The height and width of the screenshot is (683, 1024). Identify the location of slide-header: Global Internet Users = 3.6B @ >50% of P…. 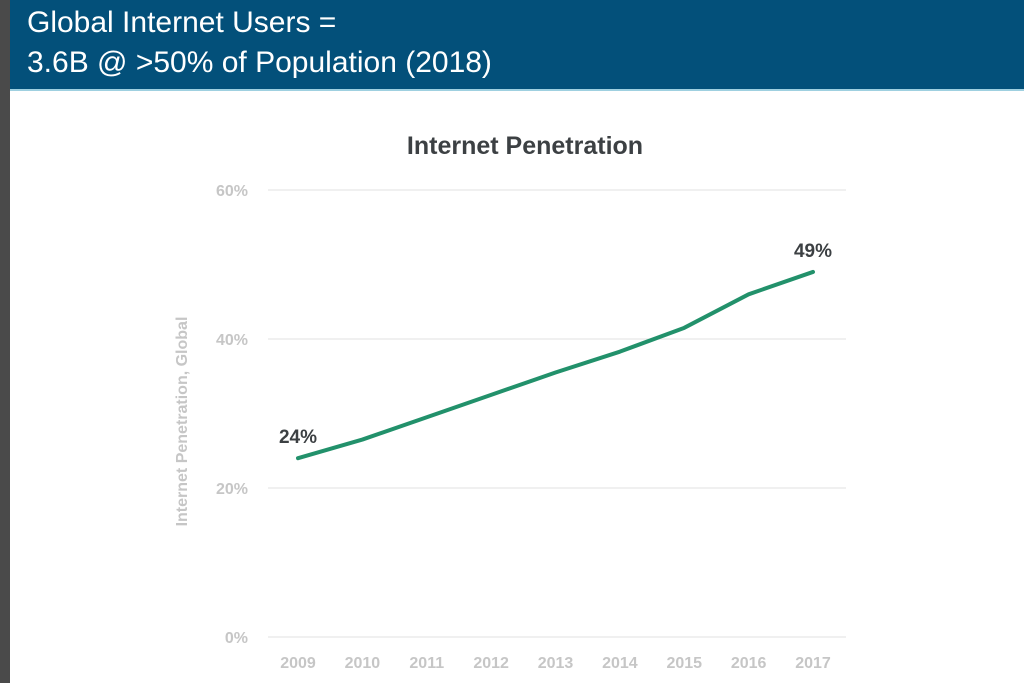
(517, 45).